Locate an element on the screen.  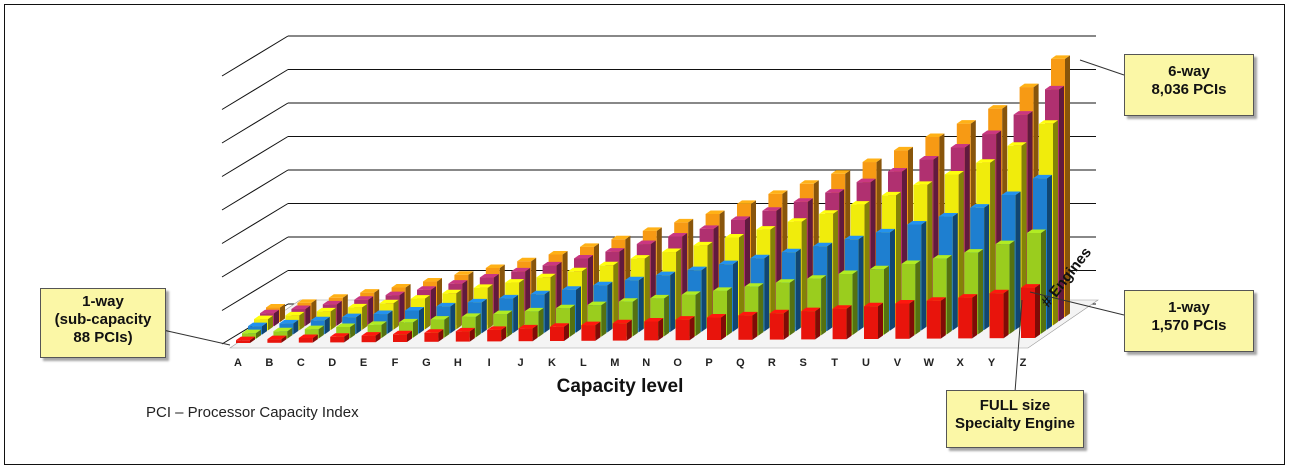
callout-1way-subcapacity: 1-way (sub-capacity 88 PCIs) is located at coordinates (103, 323).